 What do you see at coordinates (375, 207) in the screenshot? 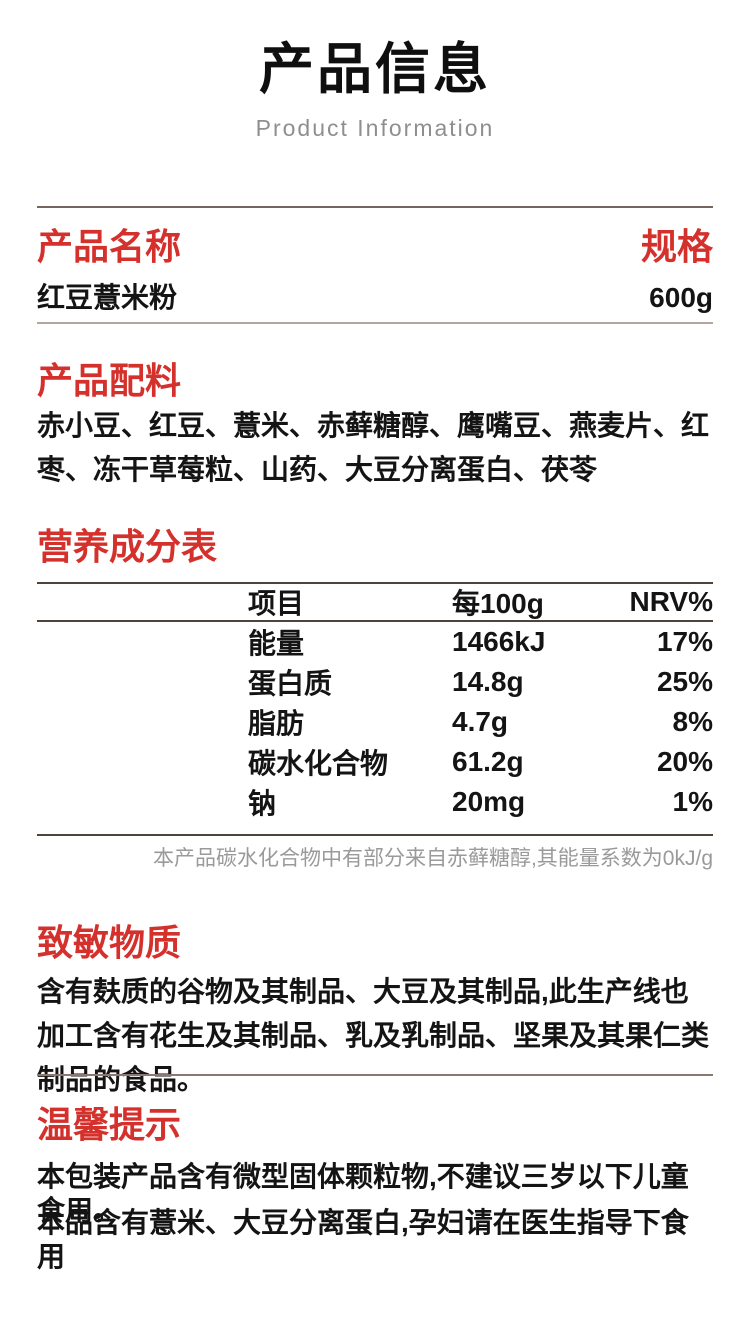
I see `divider-top` at bounding box center [375, 207].